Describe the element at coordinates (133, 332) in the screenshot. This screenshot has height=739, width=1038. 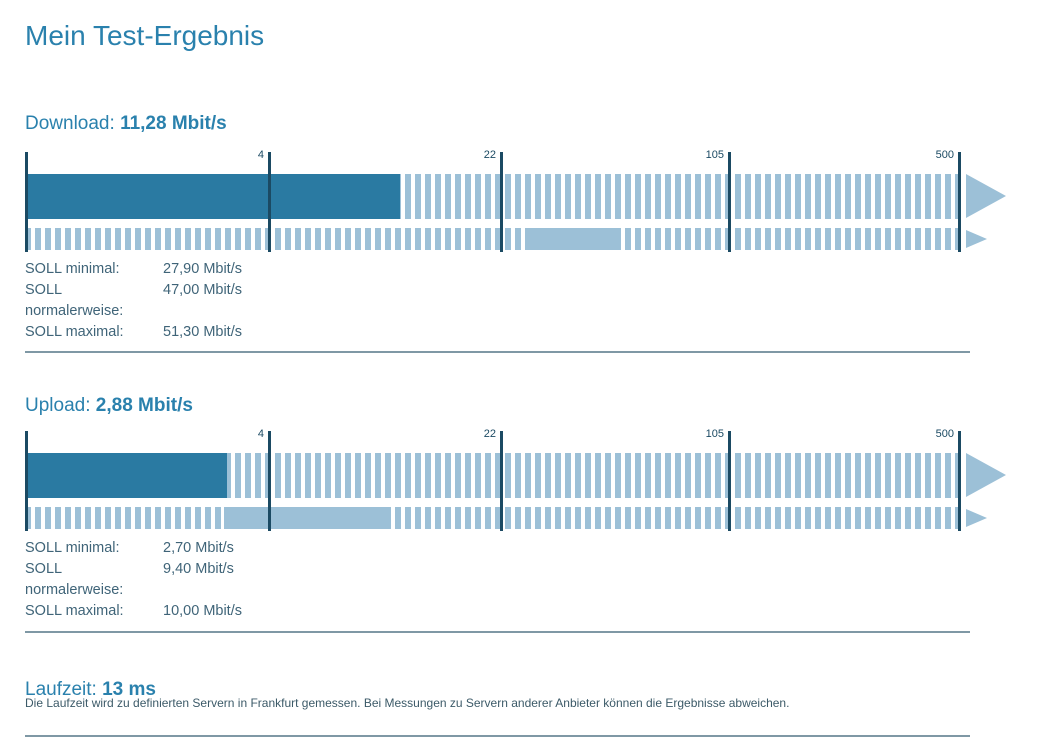
I see `soll-row: SOLL maximal: 51,30 Mbit/s` at that location.